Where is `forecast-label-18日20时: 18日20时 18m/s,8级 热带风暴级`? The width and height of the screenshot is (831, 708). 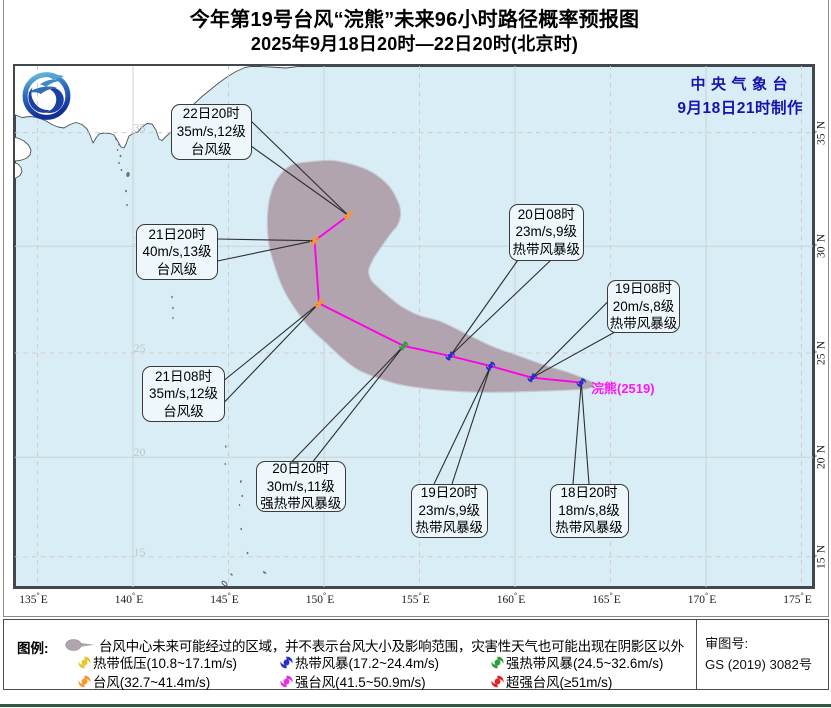 forecast-label-18日20时: 18日20时 18m/s,8级 热带风暴级 is located at coordinates (589, 510).